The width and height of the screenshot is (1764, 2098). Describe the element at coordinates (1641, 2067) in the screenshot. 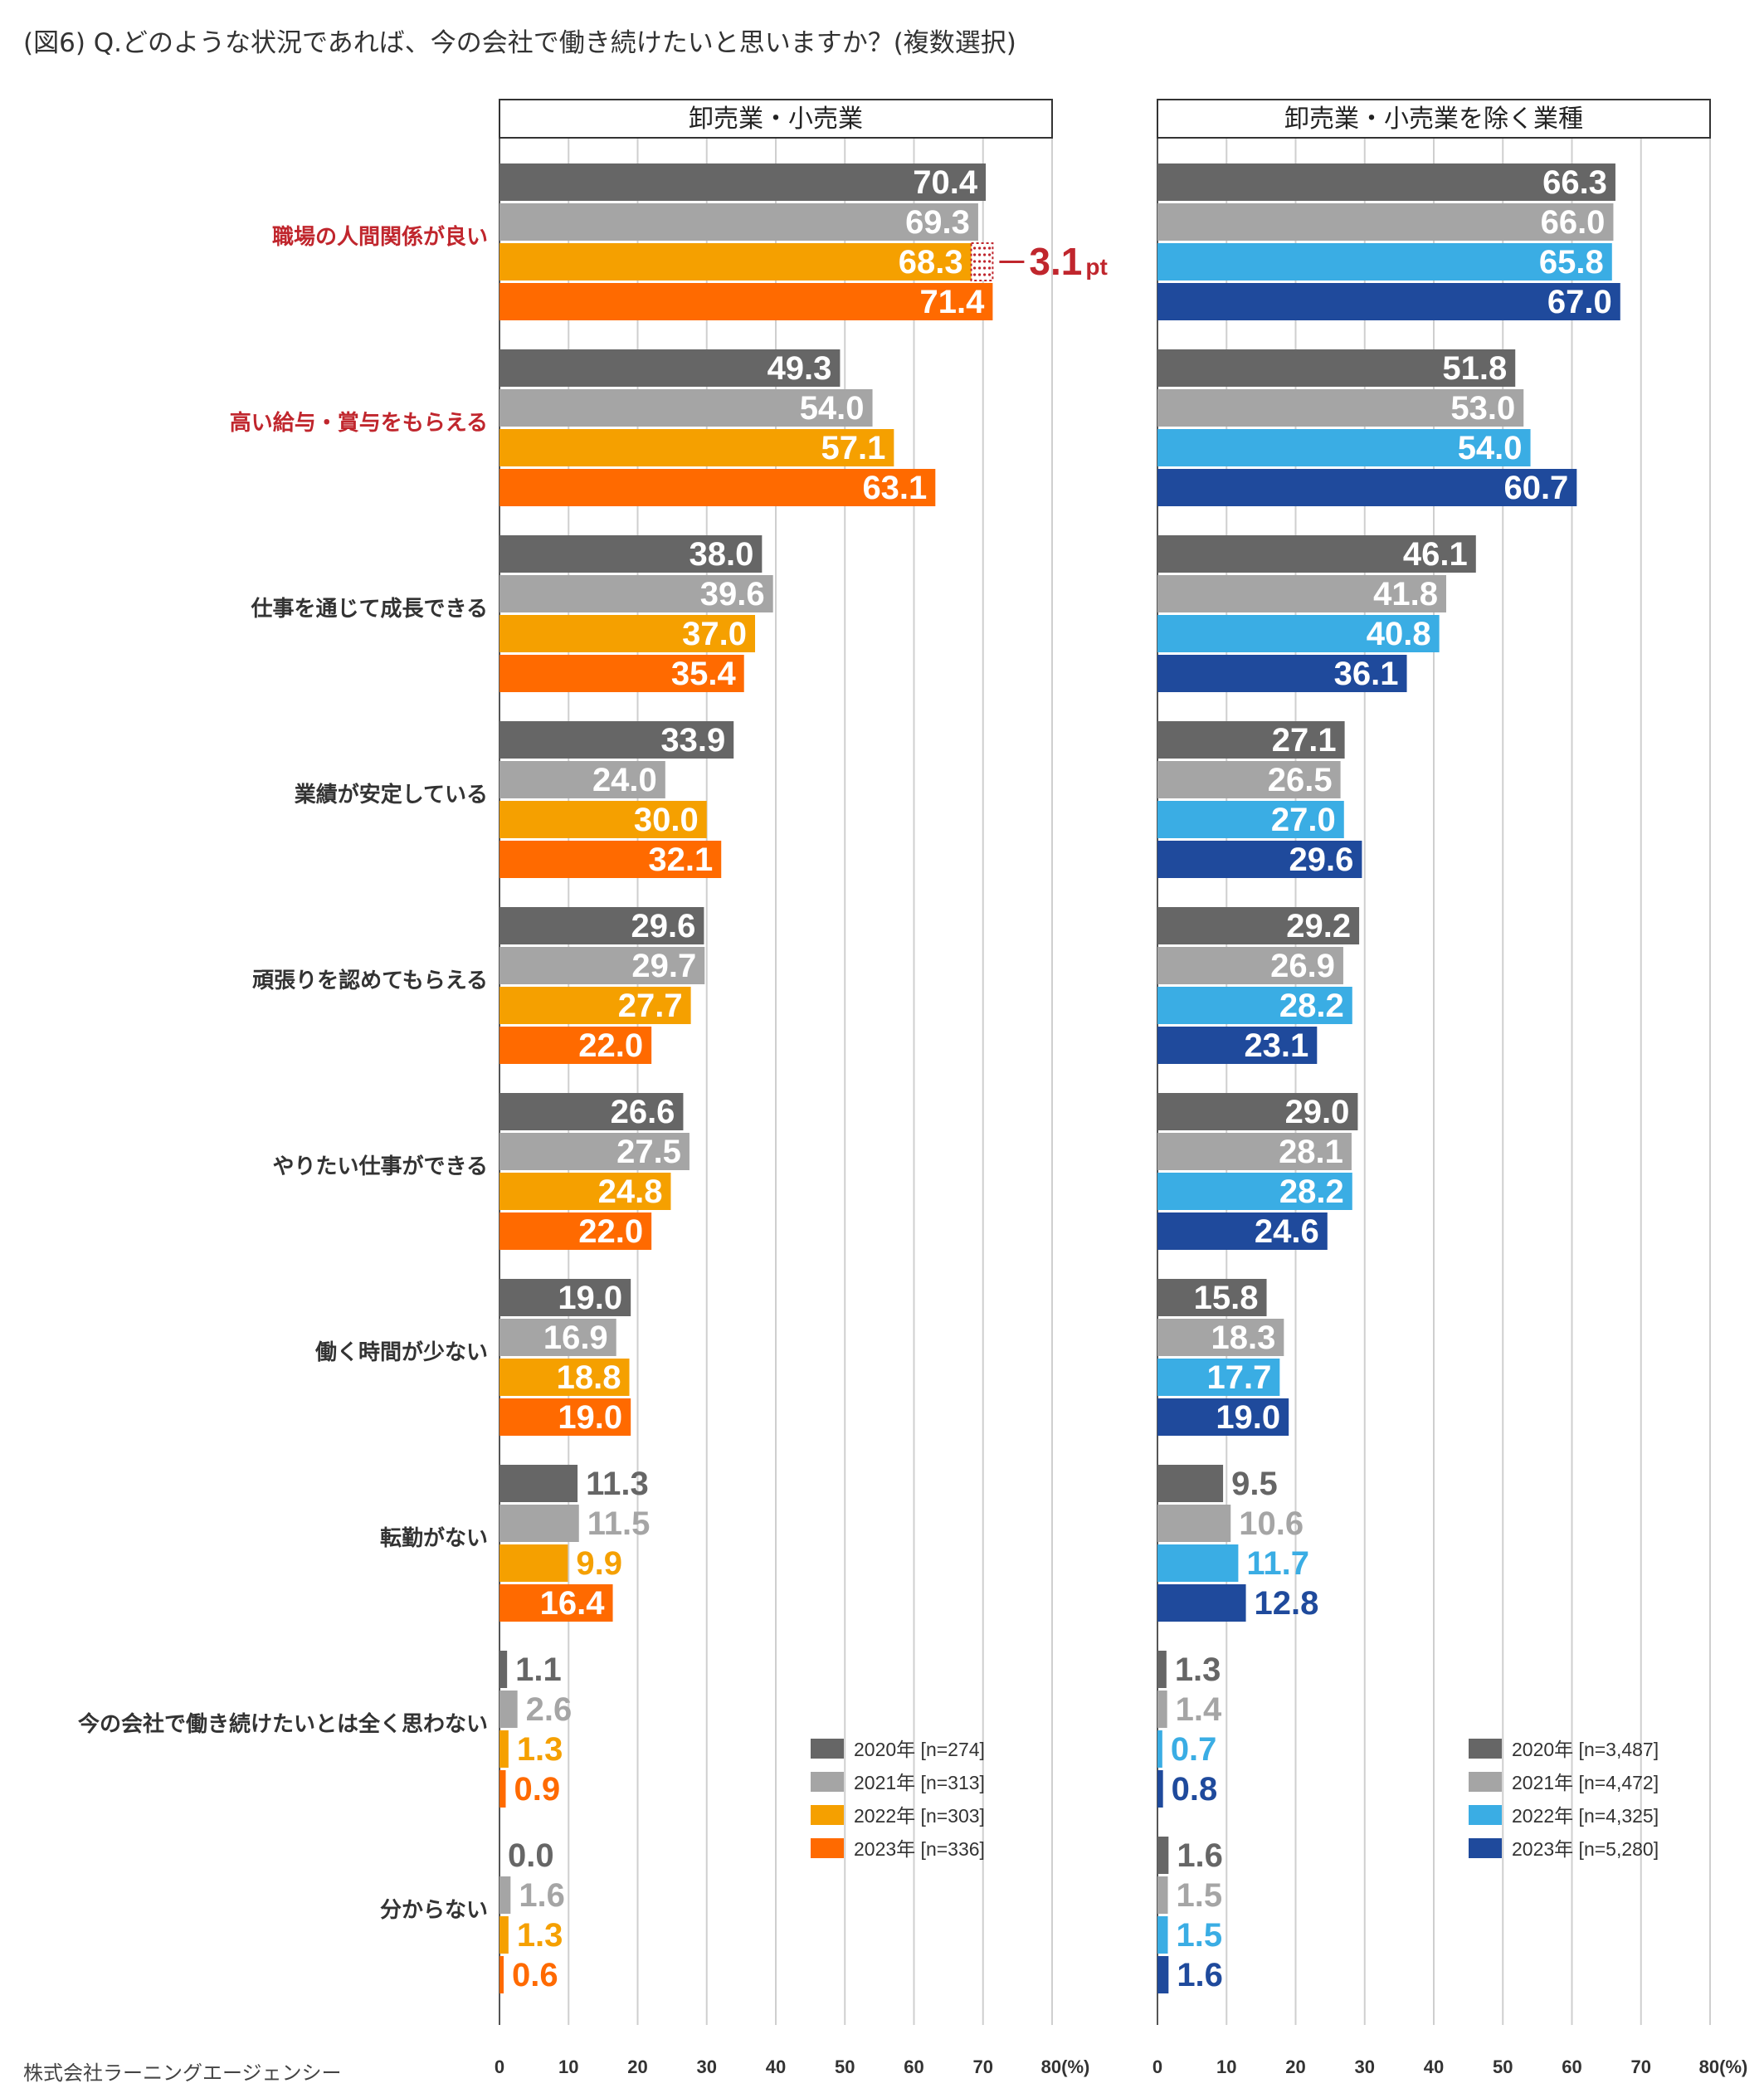

I see `tick-label: 70` at that location.